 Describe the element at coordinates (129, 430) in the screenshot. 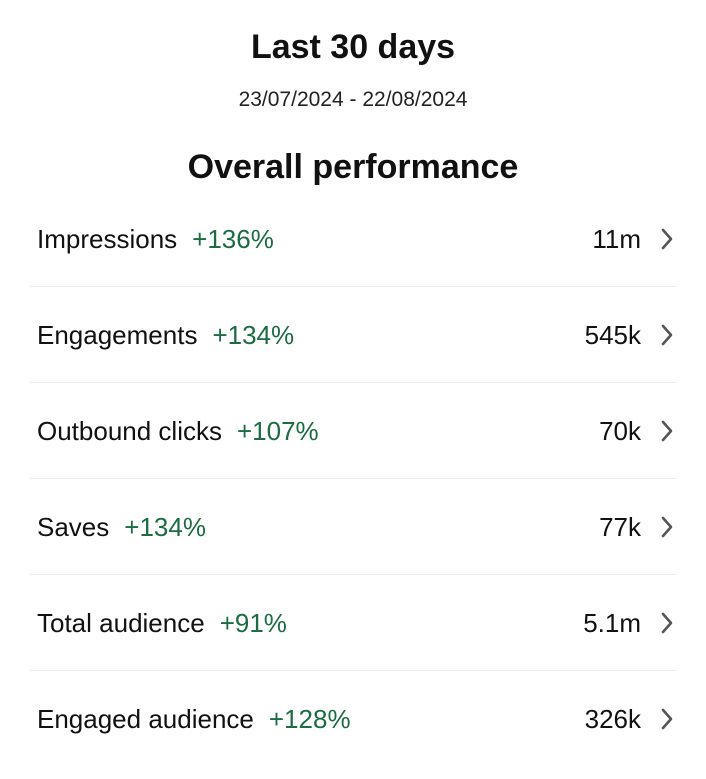

I see `metric-label: Outbound clicks` at that location.